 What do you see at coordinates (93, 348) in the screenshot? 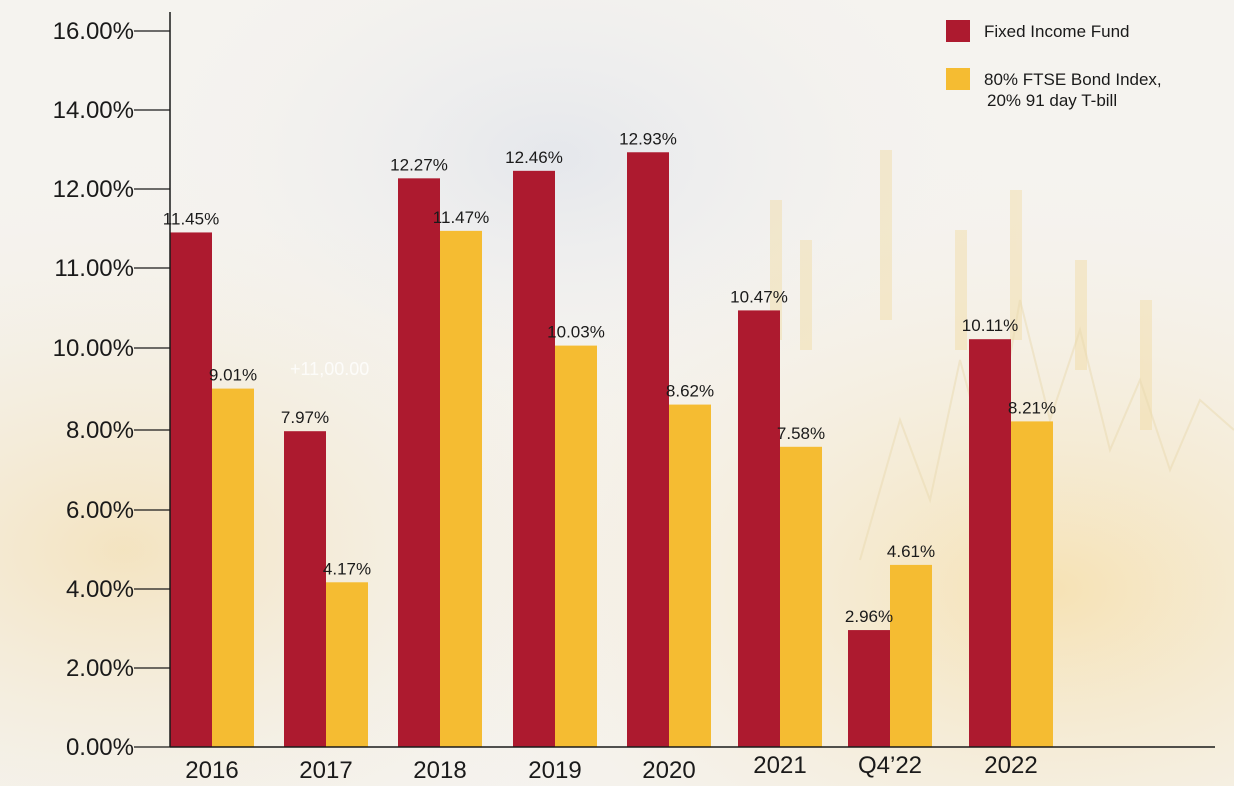
I see `y-tick-label: 10.00%` at bounding box center [93, 348].